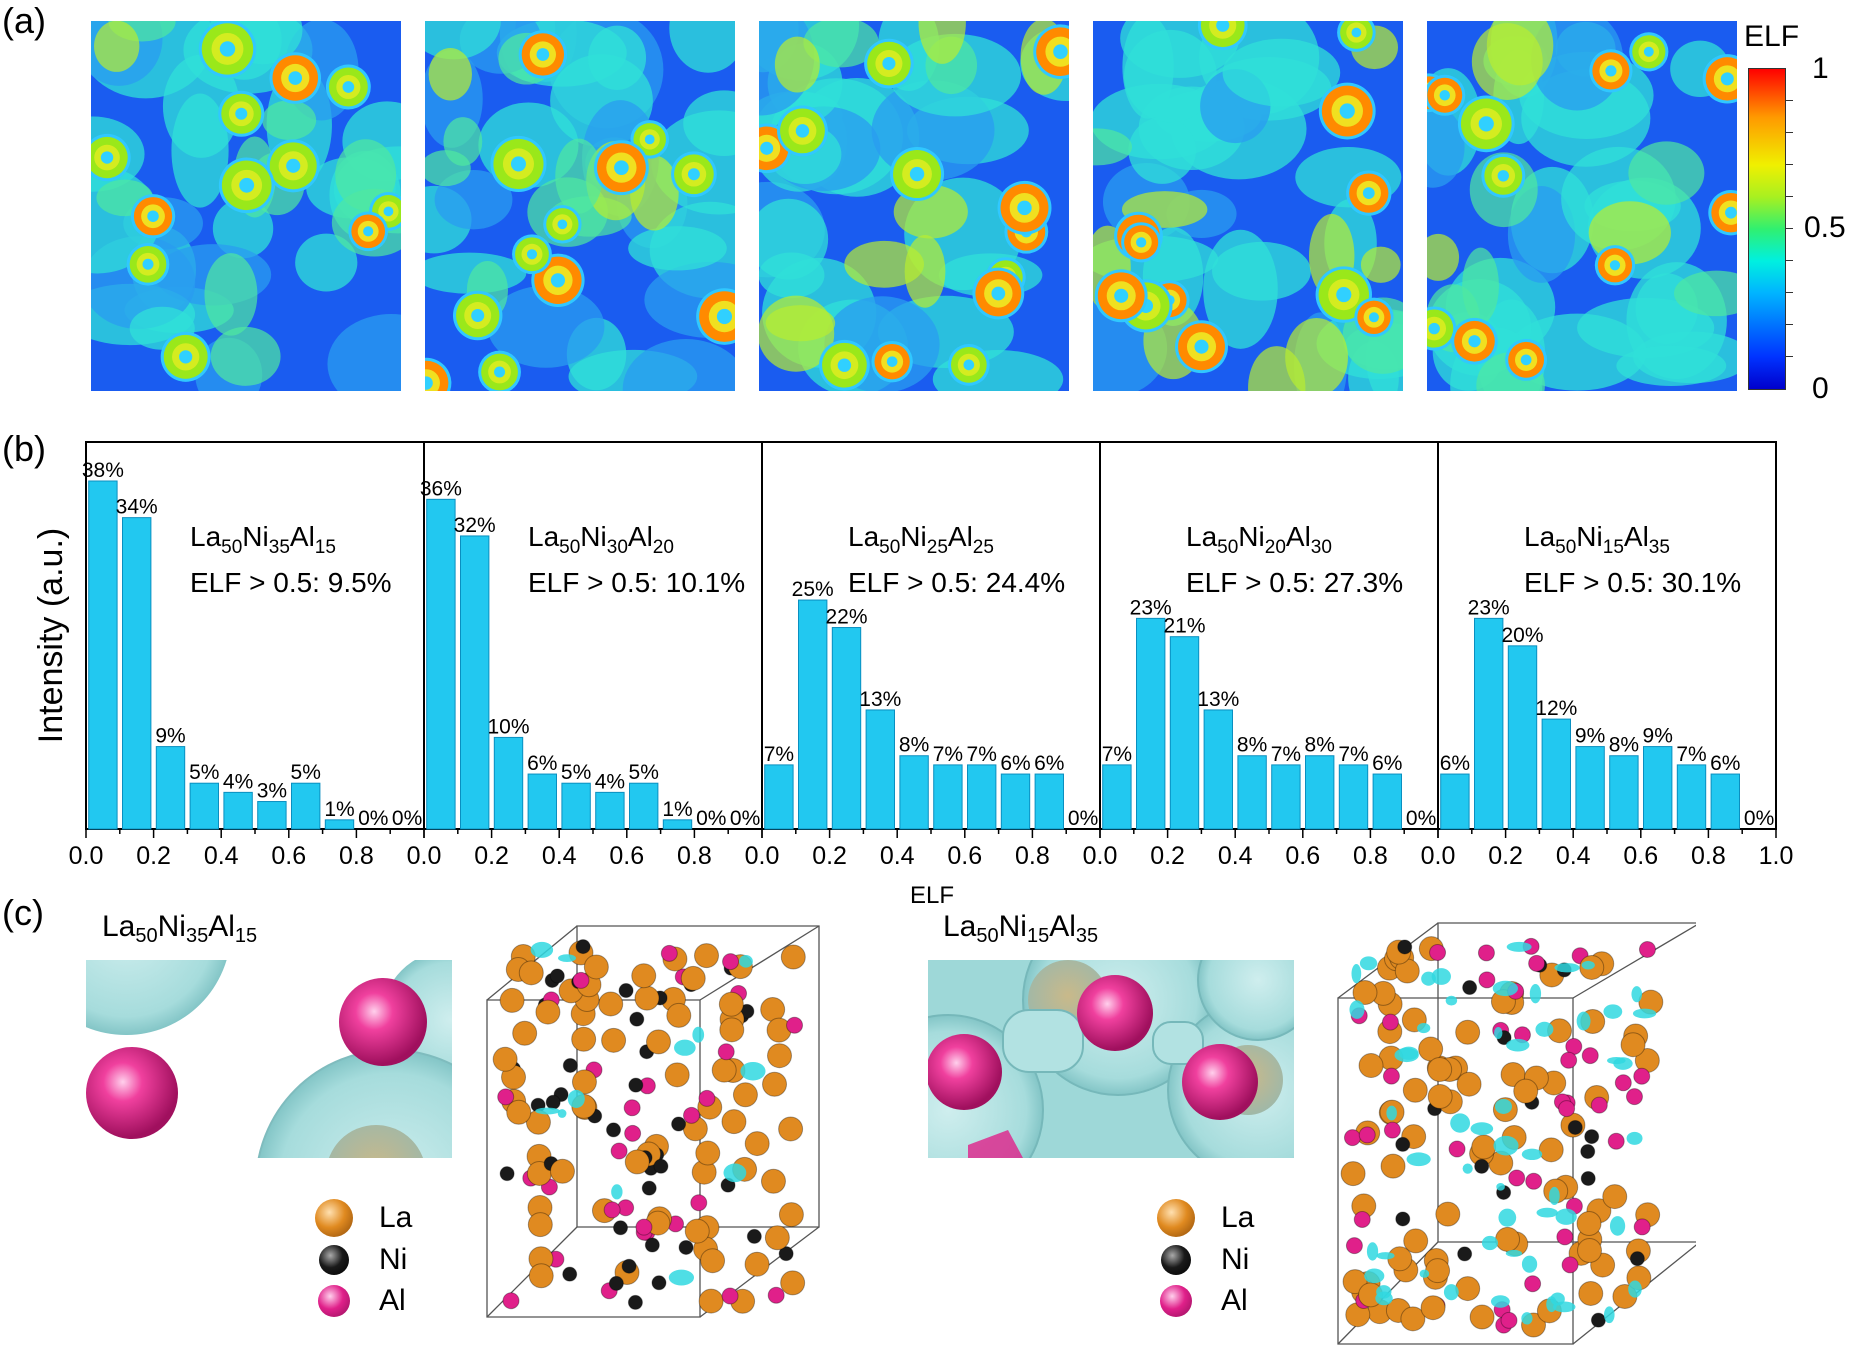 This screenshot has height=1355, width=1850. I want to click on composition-label: La50Ni20Al30, so click(1259, 539).